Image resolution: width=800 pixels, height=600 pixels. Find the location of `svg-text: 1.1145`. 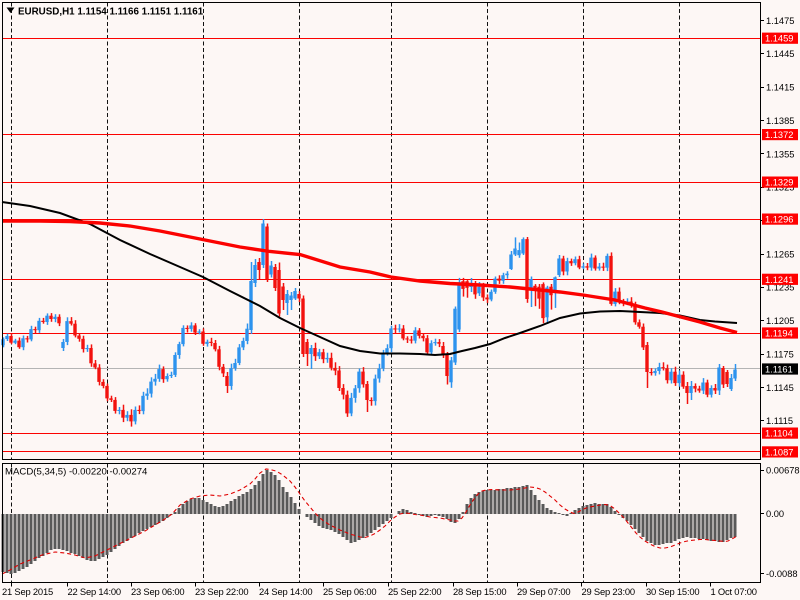

svg-text: 1.1145 is located at coordinates (780, 388).